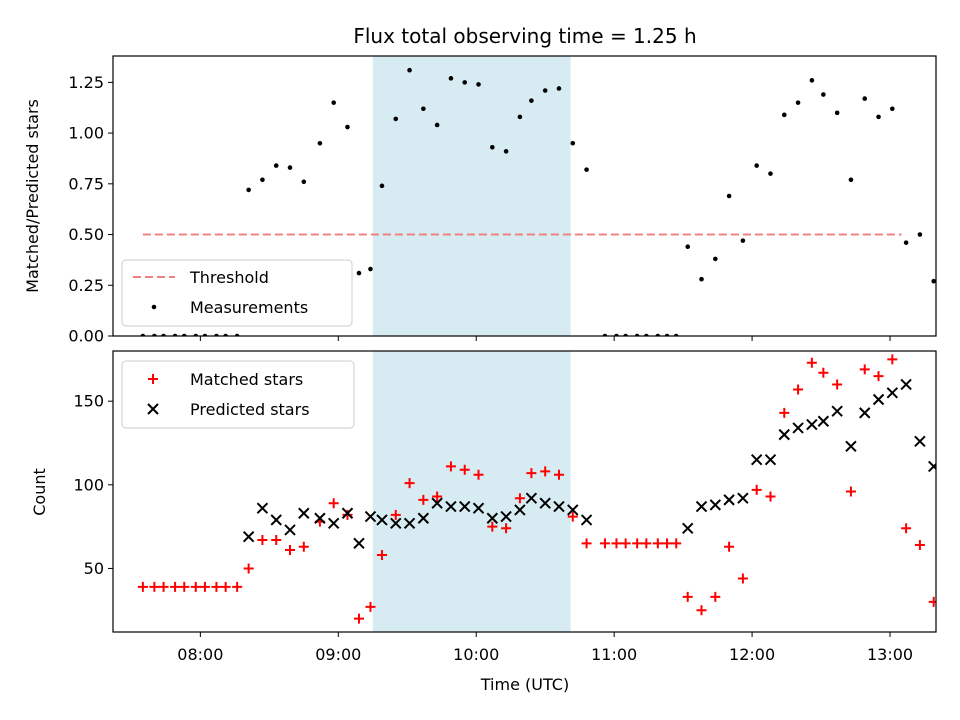 The height and width of the screenshot is (720, 960). I want to click on top-y-tick-label: 0.50, so click(86, 234).